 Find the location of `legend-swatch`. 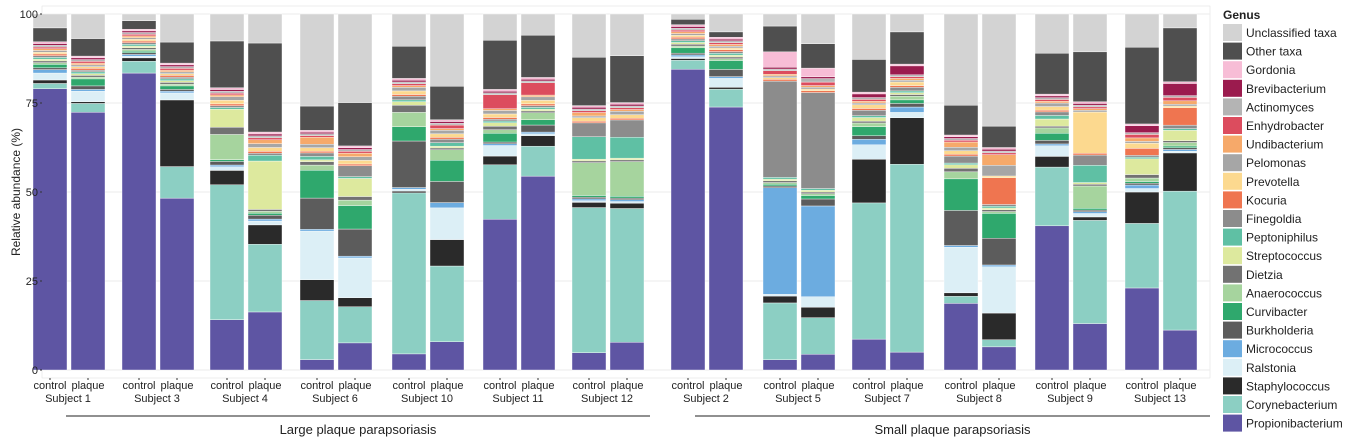

legend-swatch is located at coordinates (1232, 256).